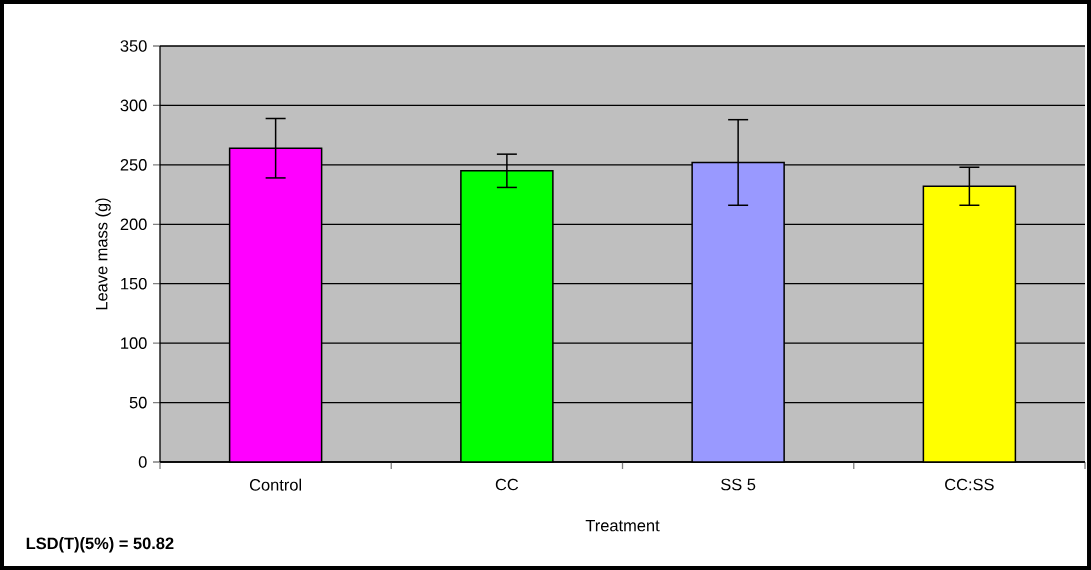 Image resolution: width=1091 pixels, height=570 pixels. I want to click on y-tick-label: 350, so click(133, 46).